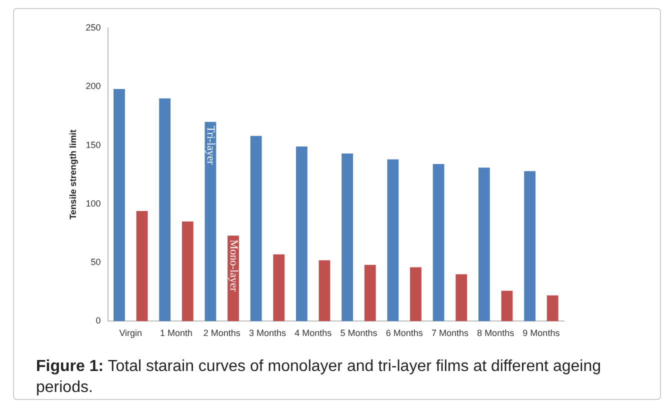 The height and width of the screenshot is (410, 664). What do you see at coordinates (93, 86) in the screenshot?
I see `y-tick-label: 200` at bounding box center [93, 86].